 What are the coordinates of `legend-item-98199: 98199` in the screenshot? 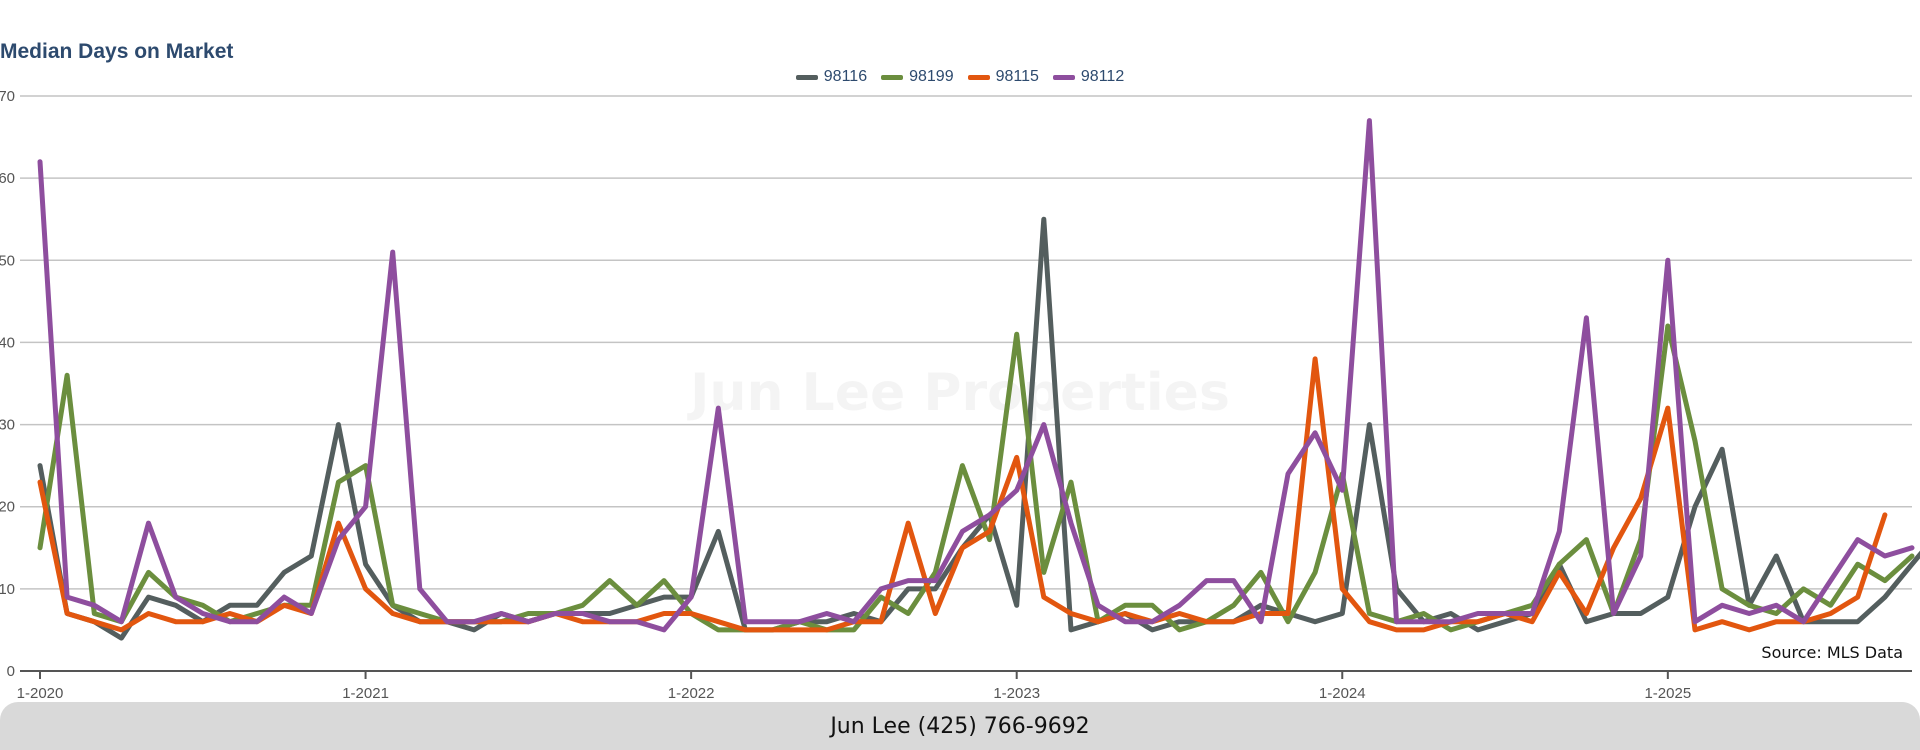 It's located at (917, 77).